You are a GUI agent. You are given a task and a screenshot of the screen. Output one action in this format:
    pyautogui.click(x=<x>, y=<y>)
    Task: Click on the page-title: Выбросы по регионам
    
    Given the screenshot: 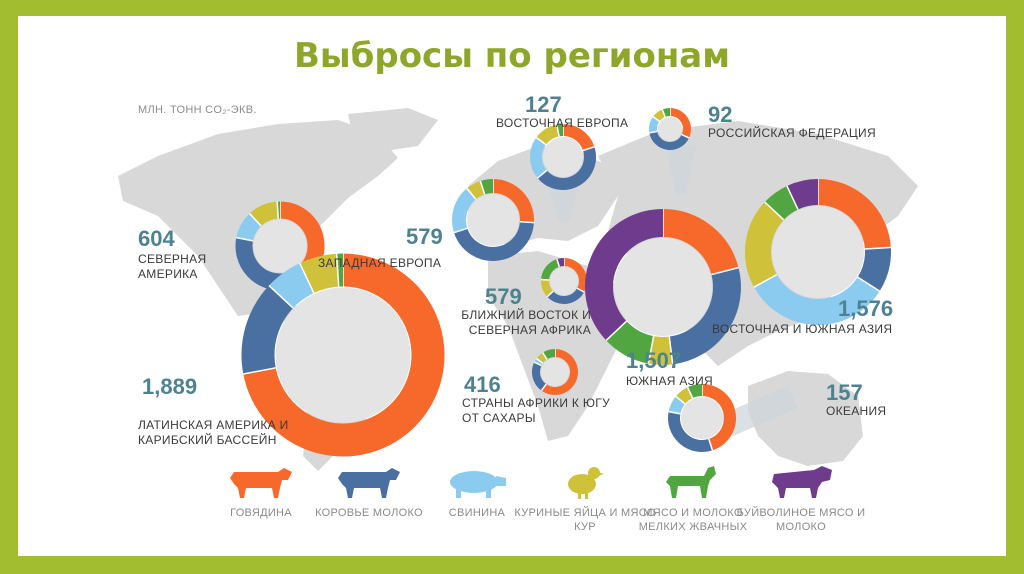 What is the action you would take?
    pyautogui.click(x=512, y=56)
    